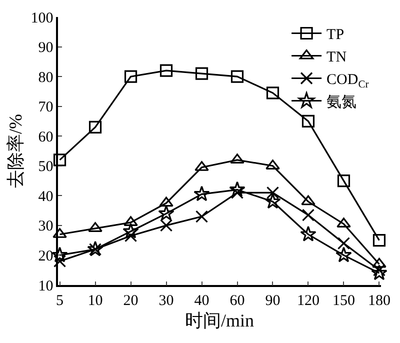 This screenshot has height=343, width=400. I want to click on y-axis-title: 去除率/%, so click(15, 151).